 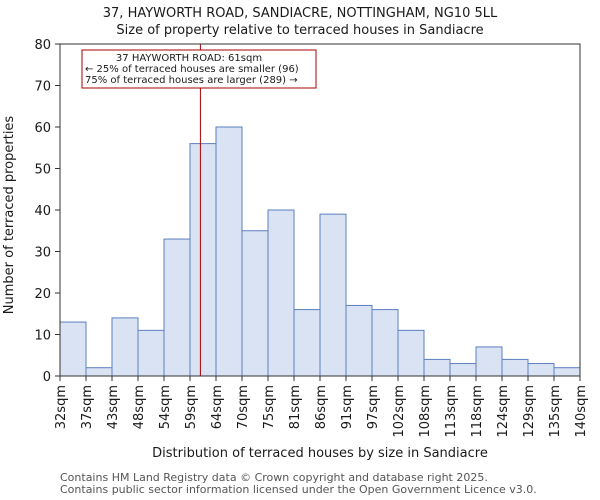 What do you see at coordinates (541, 370) in the screenshot?
I see `bar-129sqm` at bounding box center [541, 370].